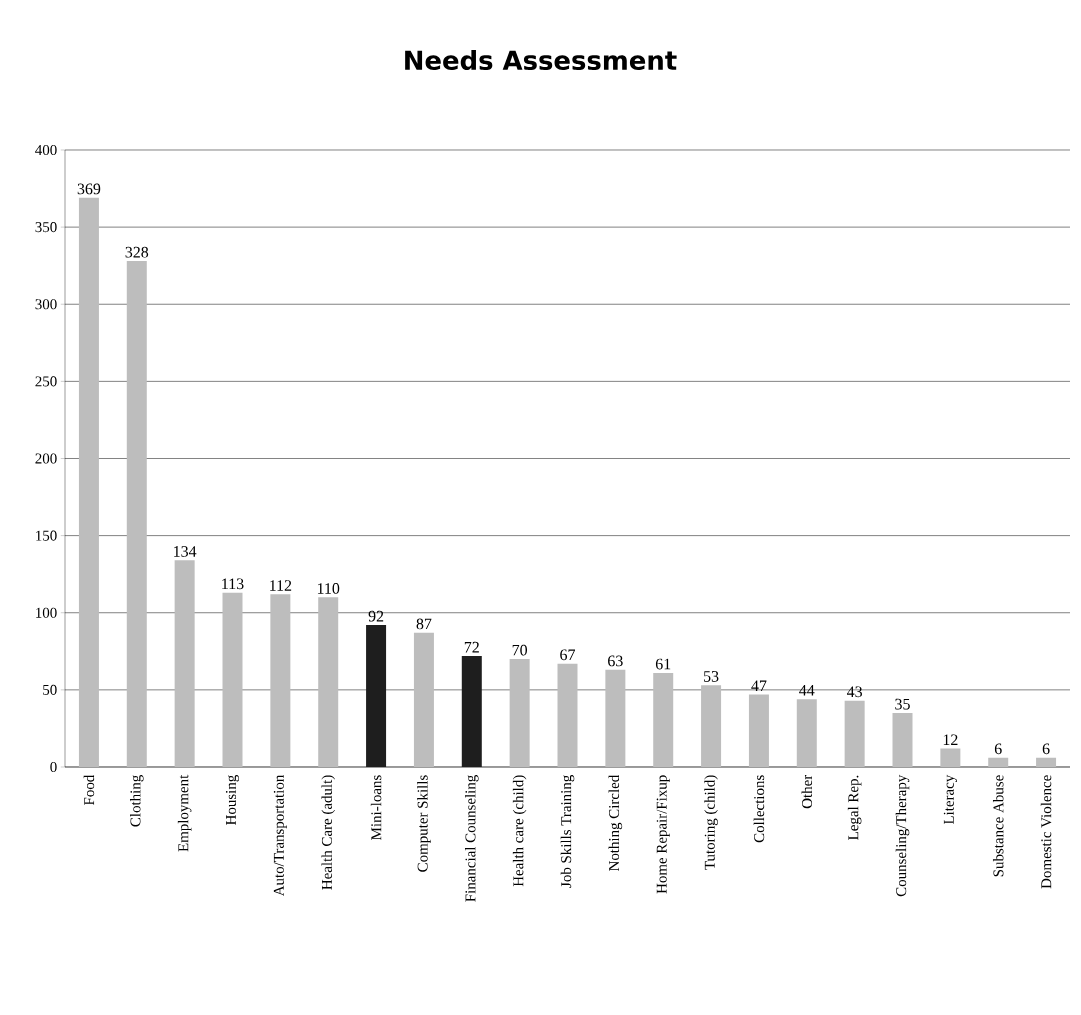 The image size is (1081, 1015). I want to click on x-tick-label: Collections, so click(759, 809).